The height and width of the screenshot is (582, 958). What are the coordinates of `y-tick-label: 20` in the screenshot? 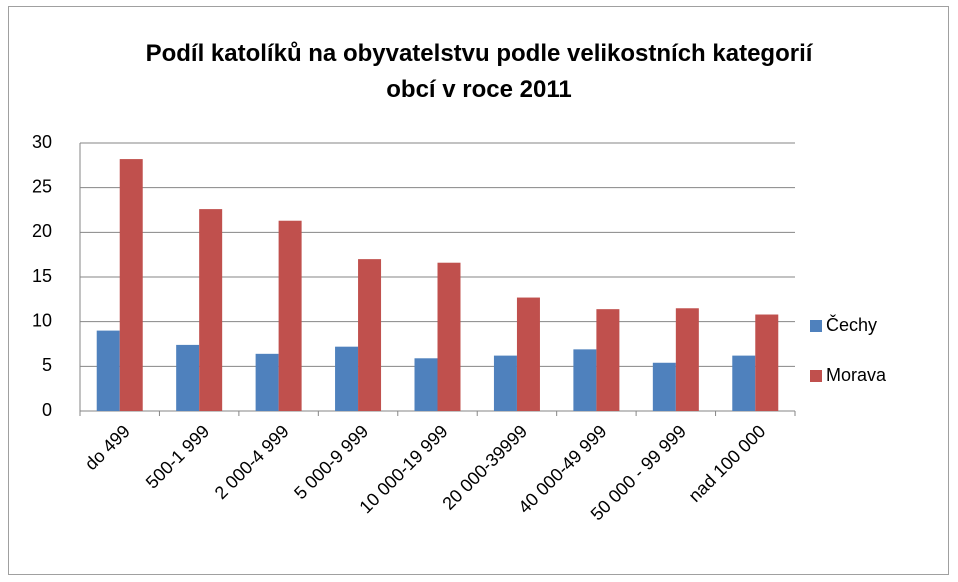 It's located at (42, 231).